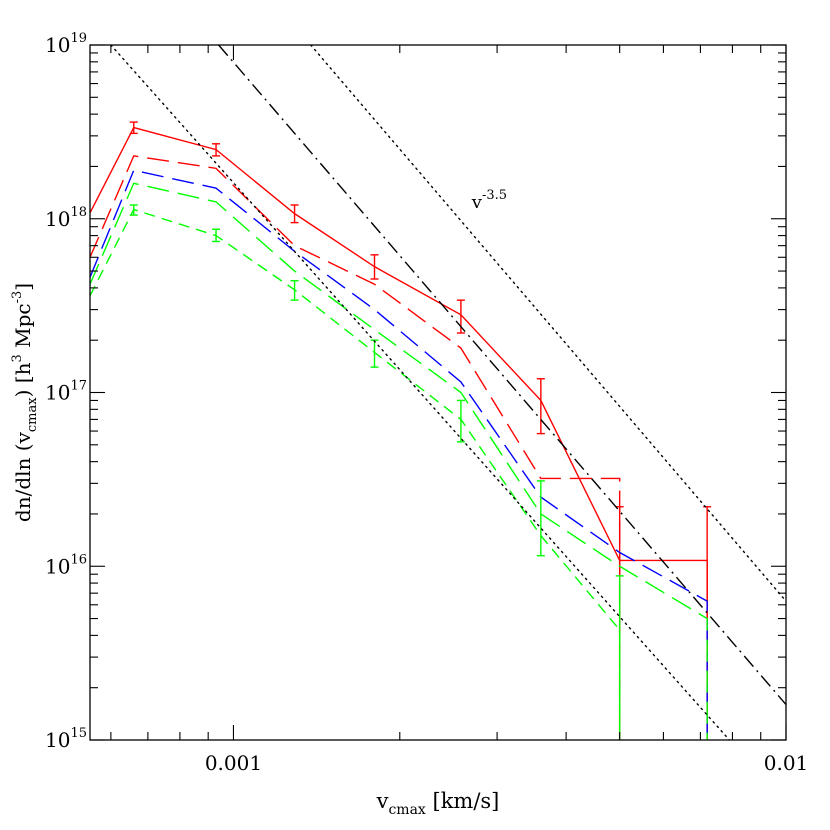  I want to click on y-tick-label: 1019, so click(66, 44).